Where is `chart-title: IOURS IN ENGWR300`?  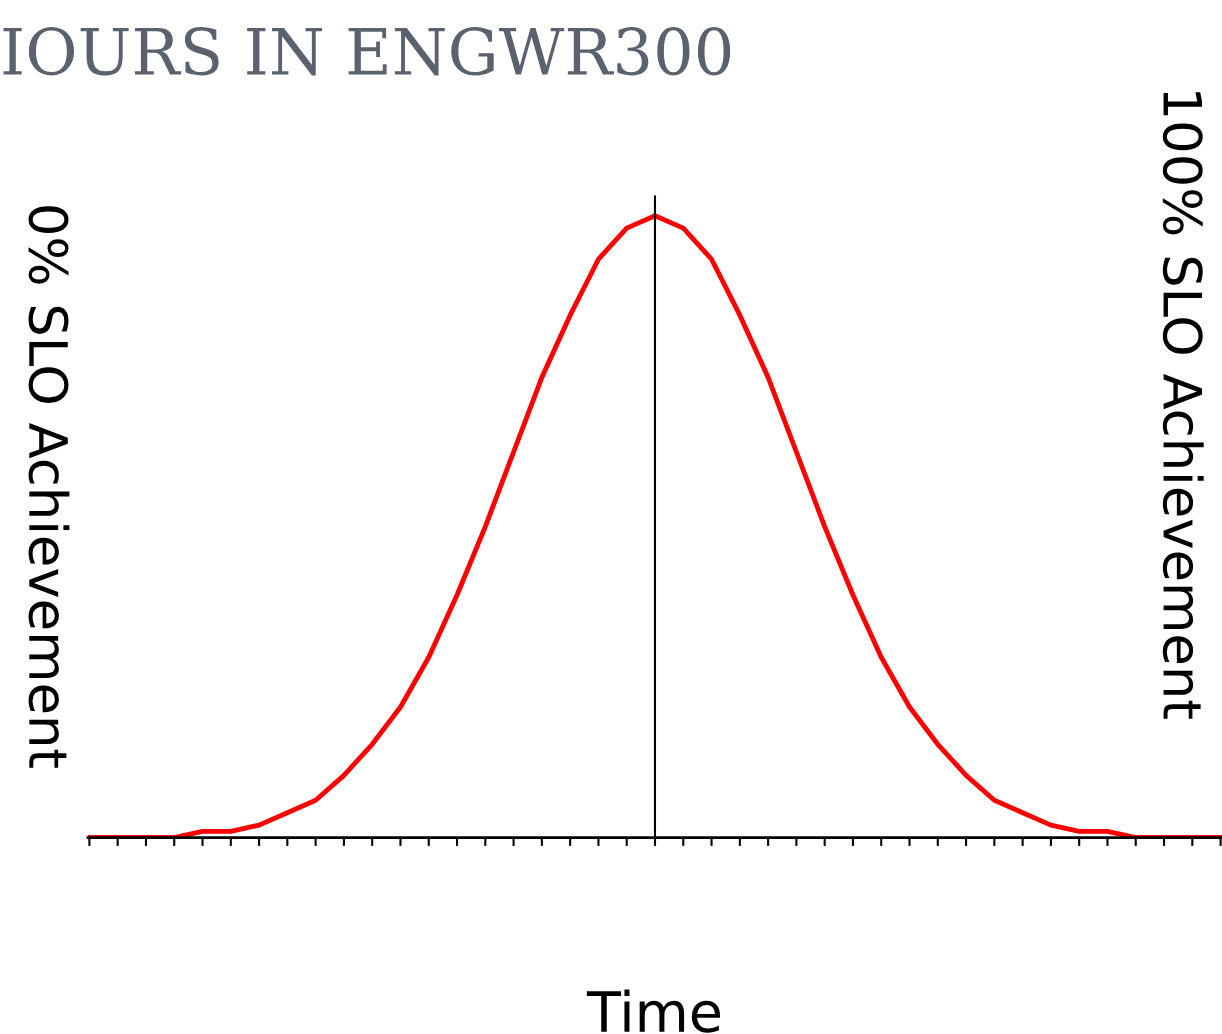 chart-title: IOURS IN ENGWR300 is located at coordinates (367, 51).